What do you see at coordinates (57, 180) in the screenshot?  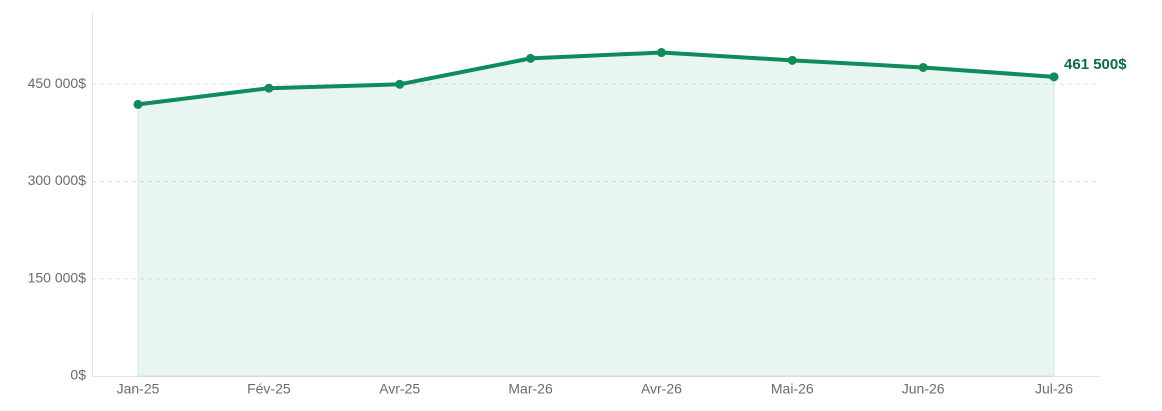 I see `y-tick-label: 300 000$` at bounding box center [57, 180].